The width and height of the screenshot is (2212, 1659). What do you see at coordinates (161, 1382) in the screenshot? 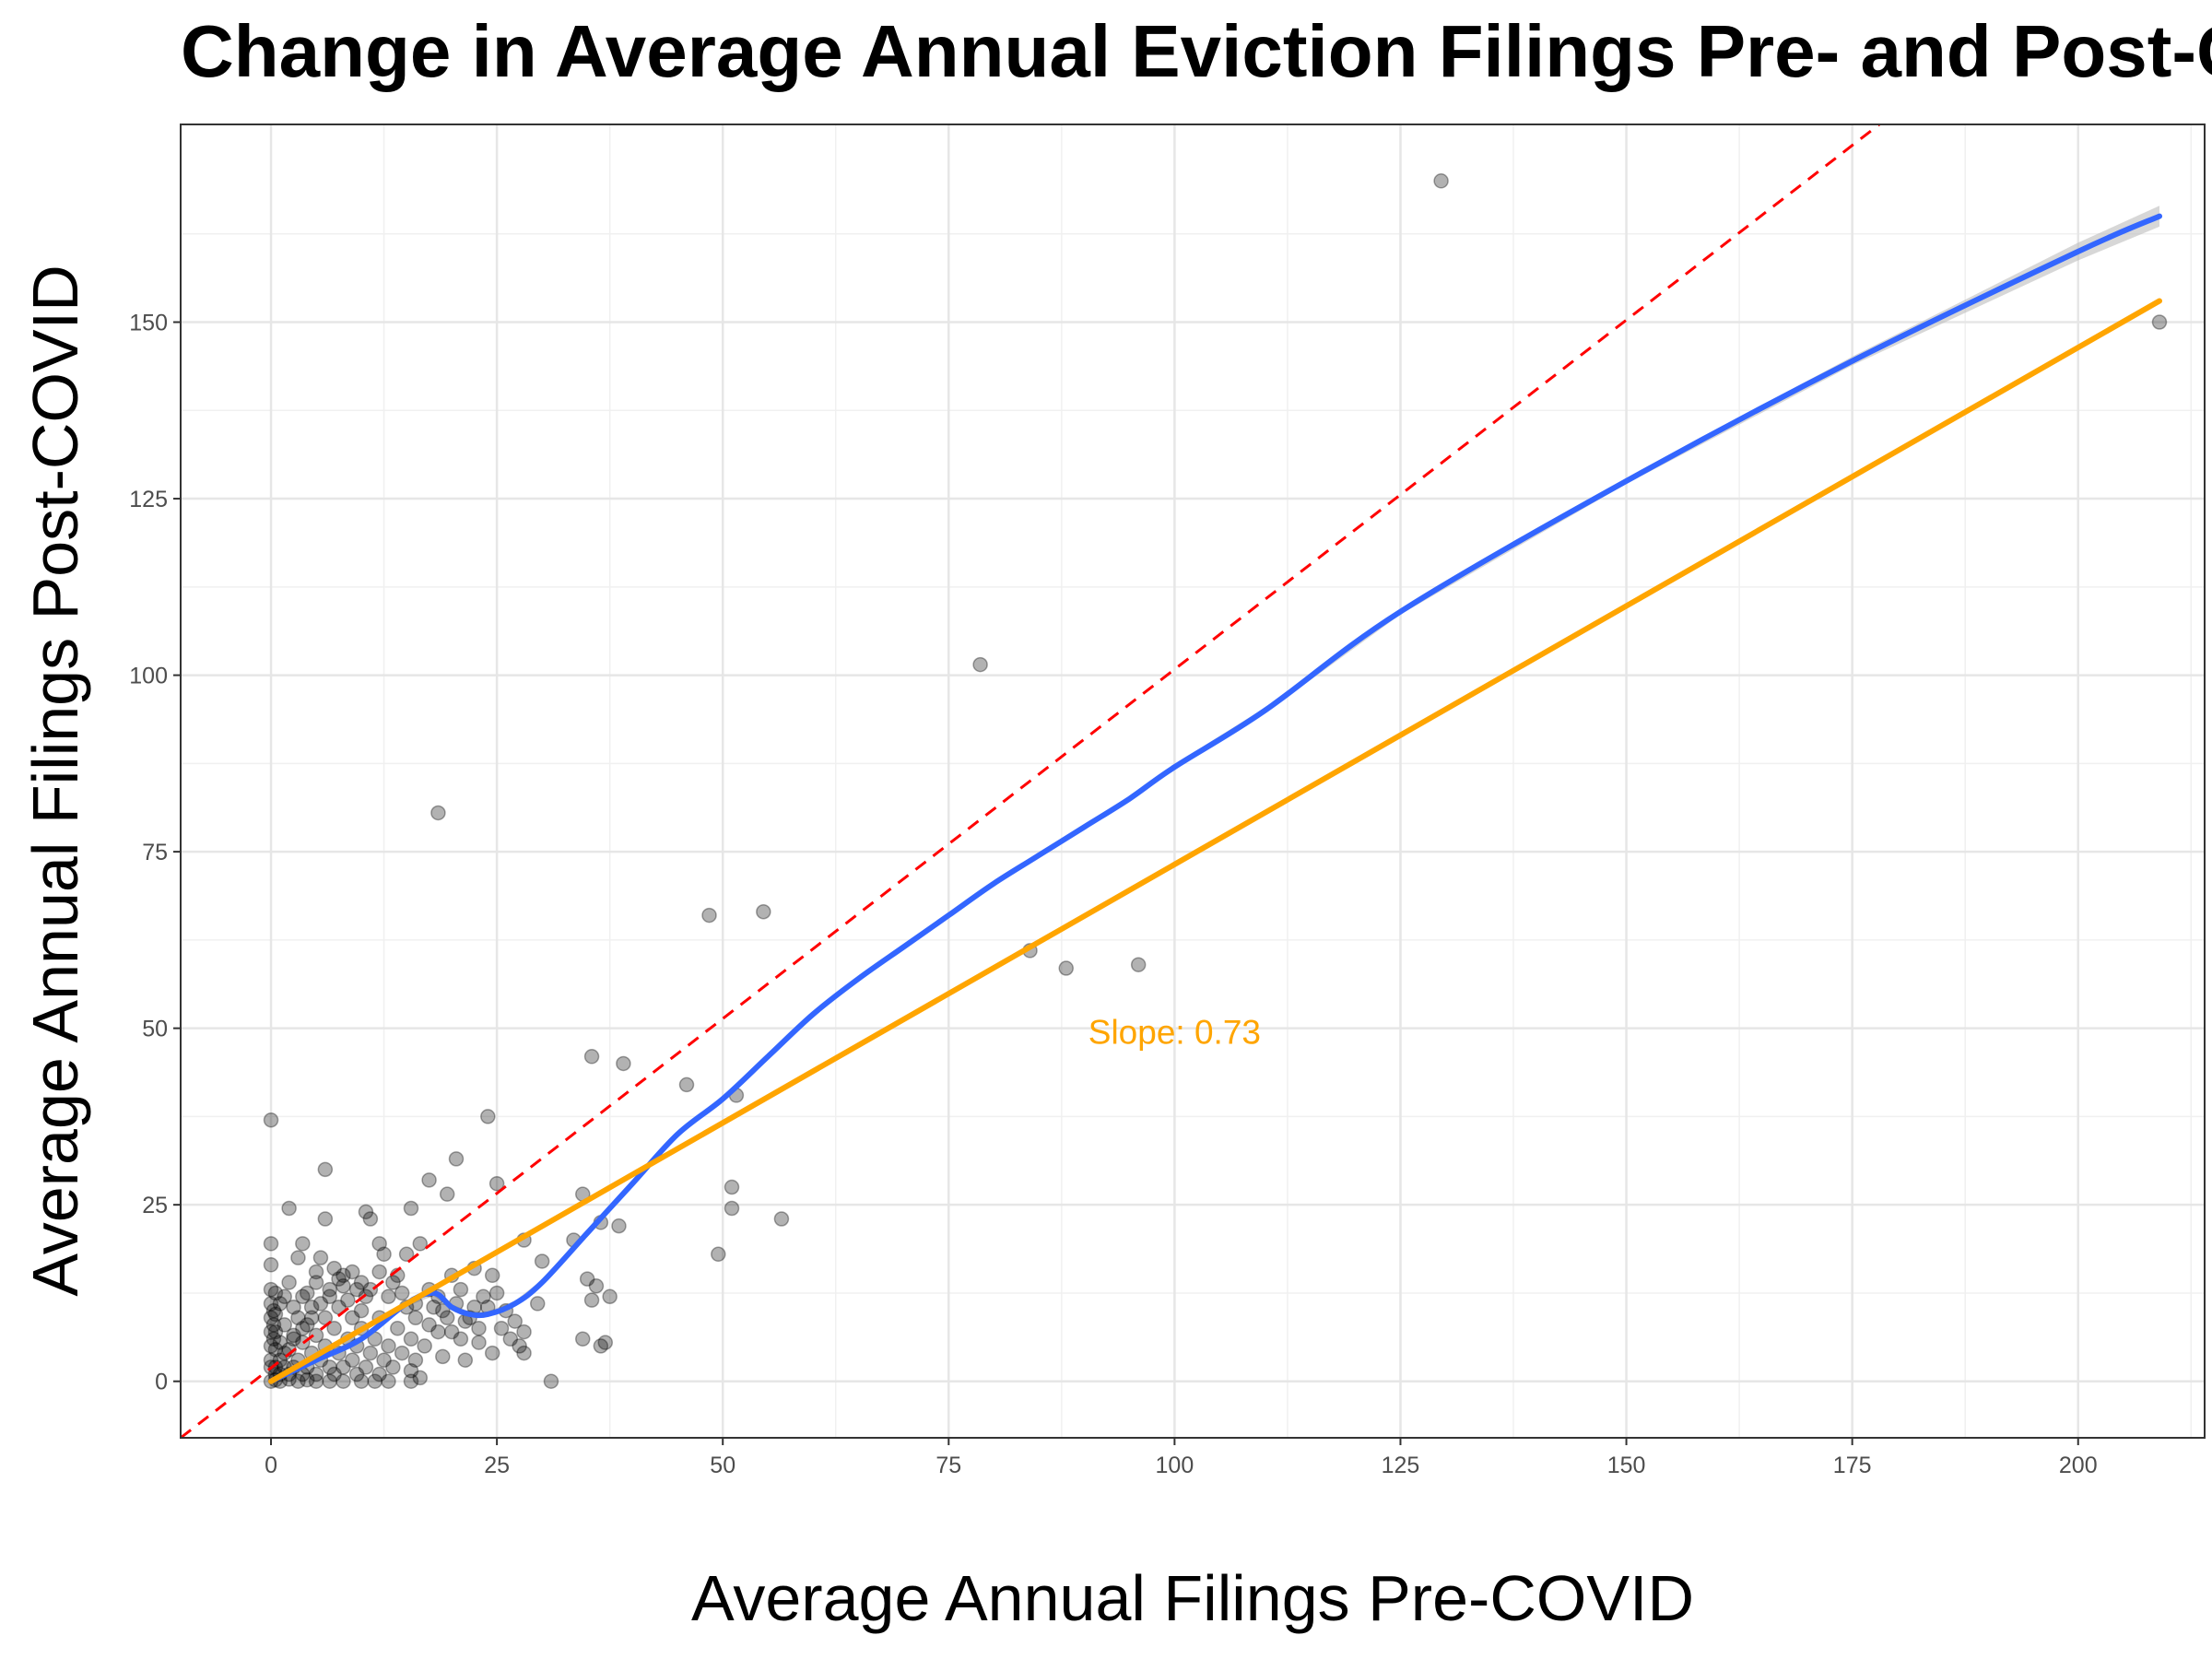
I see `y-tick-label: 0` at bounding box center [161, 1382].